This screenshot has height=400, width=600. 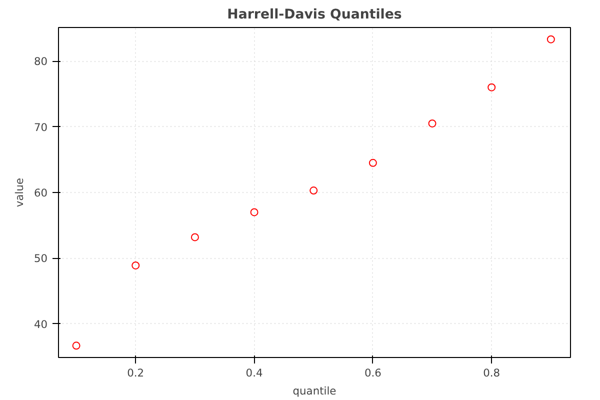 I want to click on y-tick-label: 80, so click(x=41, y=61).